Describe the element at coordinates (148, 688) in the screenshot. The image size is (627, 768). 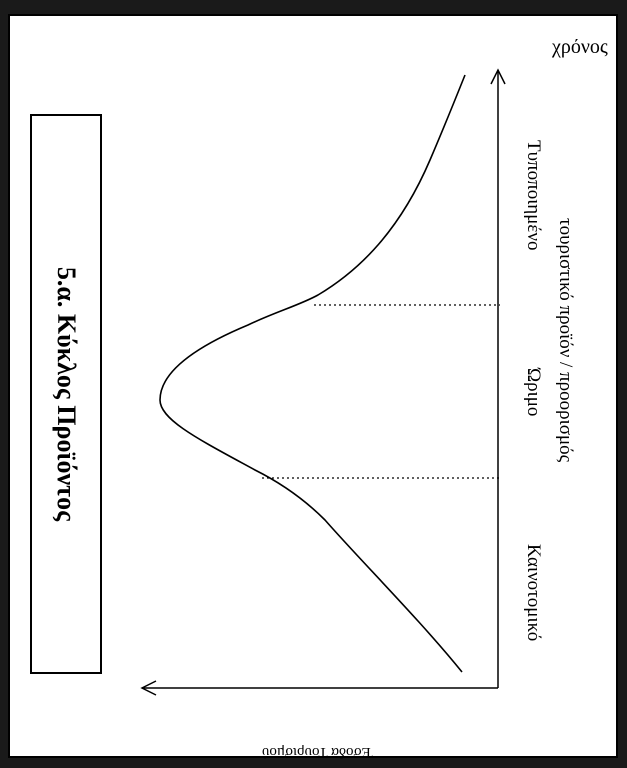
I see `revenue-axis-arrow` at that location.